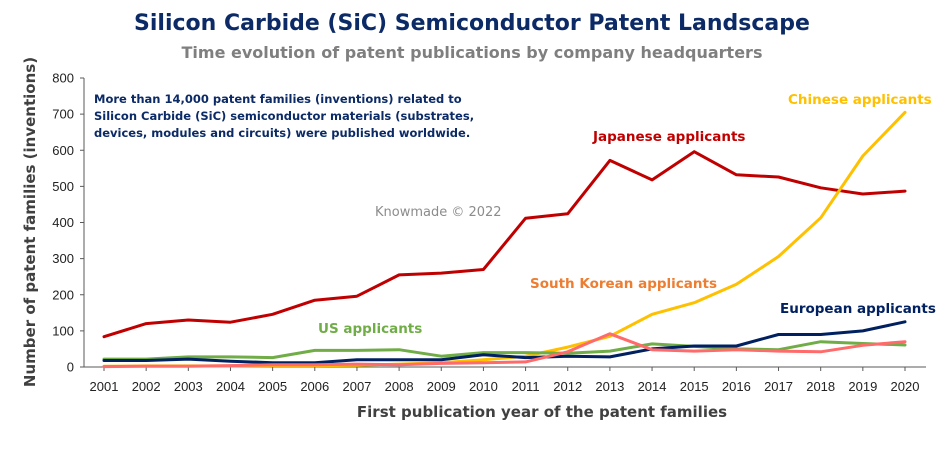  Describe the element at coordinates (441, 386) in the screenshot. I see `x-tick-label: 2009` at that location.